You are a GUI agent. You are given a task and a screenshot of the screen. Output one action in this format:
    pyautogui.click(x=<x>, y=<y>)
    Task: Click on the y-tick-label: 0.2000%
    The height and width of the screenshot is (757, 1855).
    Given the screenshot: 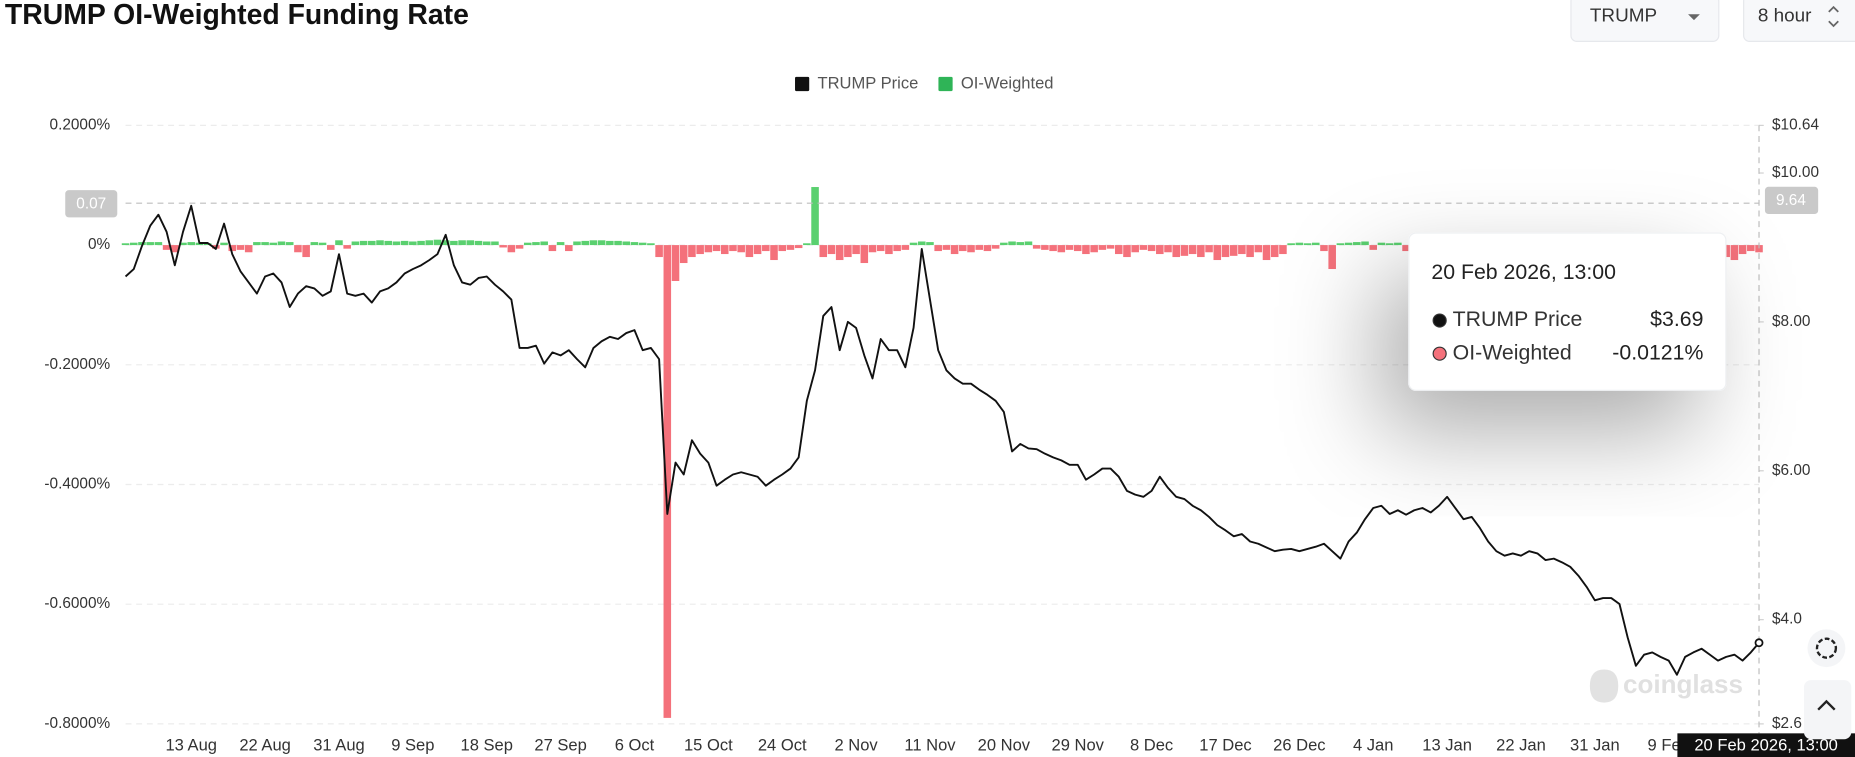 What is the action you would take?
    pyautogui.click(x=80, y=124)
    